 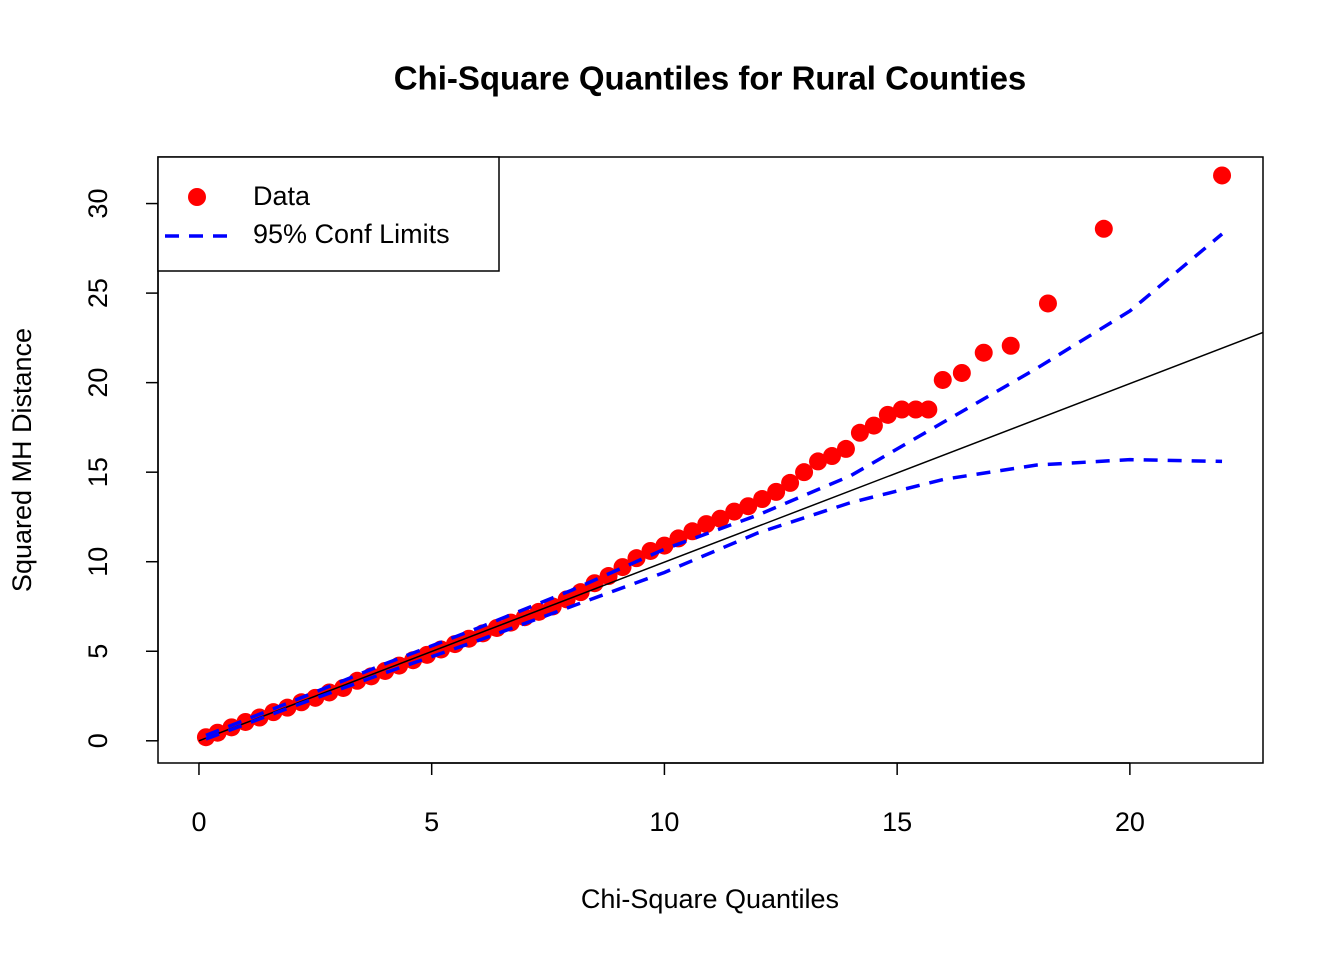 I want to click on y-tick-label: 20, so click(x=98, y=383).